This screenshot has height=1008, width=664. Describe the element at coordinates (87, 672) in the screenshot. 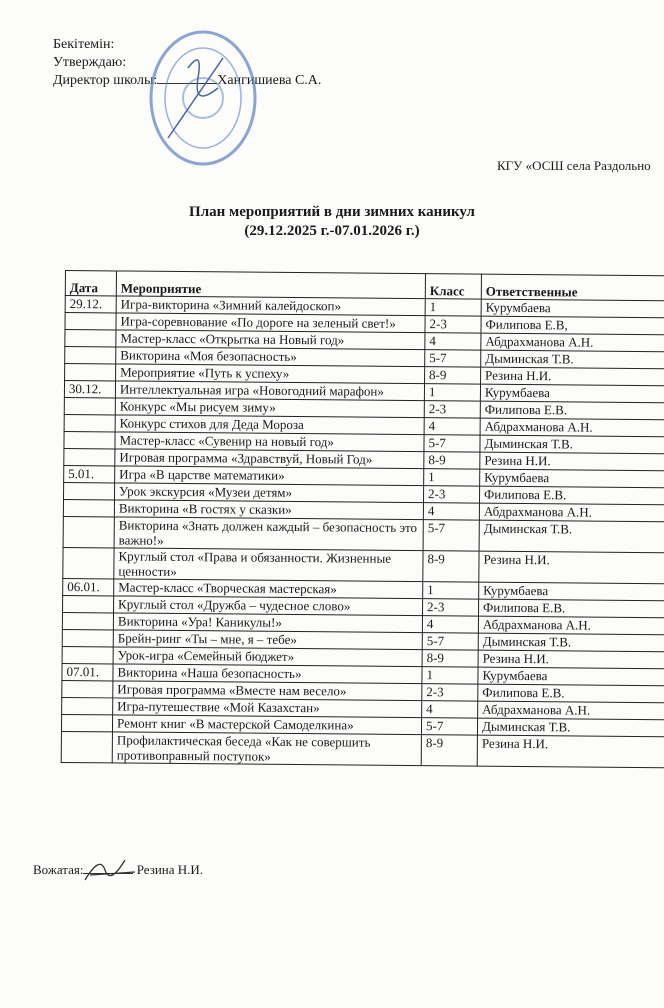

I see `cell-date: 07.01.` at that location.